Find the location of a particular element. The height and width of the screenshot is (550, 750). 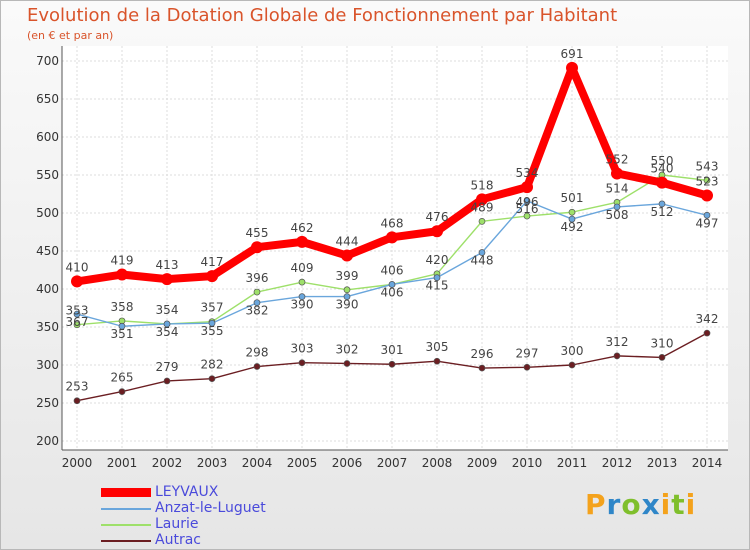

x-tick-label: 2014 is located at coordinates (707, 463).